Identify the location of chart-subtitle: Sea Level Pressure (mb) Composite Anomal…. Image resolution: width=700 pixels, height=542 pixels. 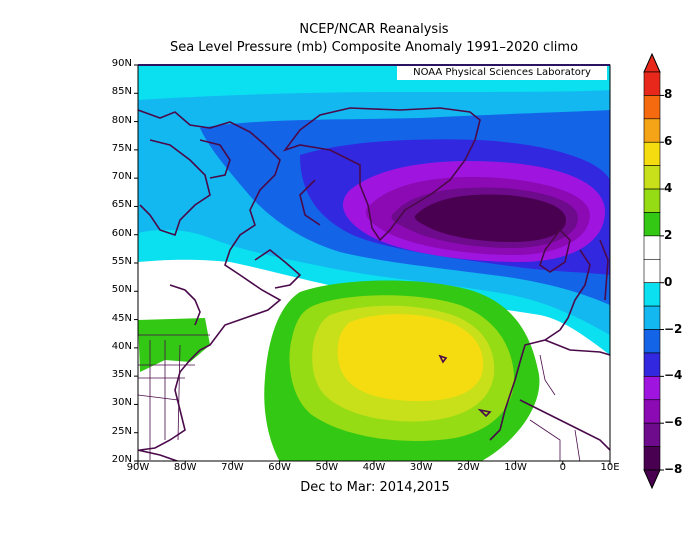
(374, 47).